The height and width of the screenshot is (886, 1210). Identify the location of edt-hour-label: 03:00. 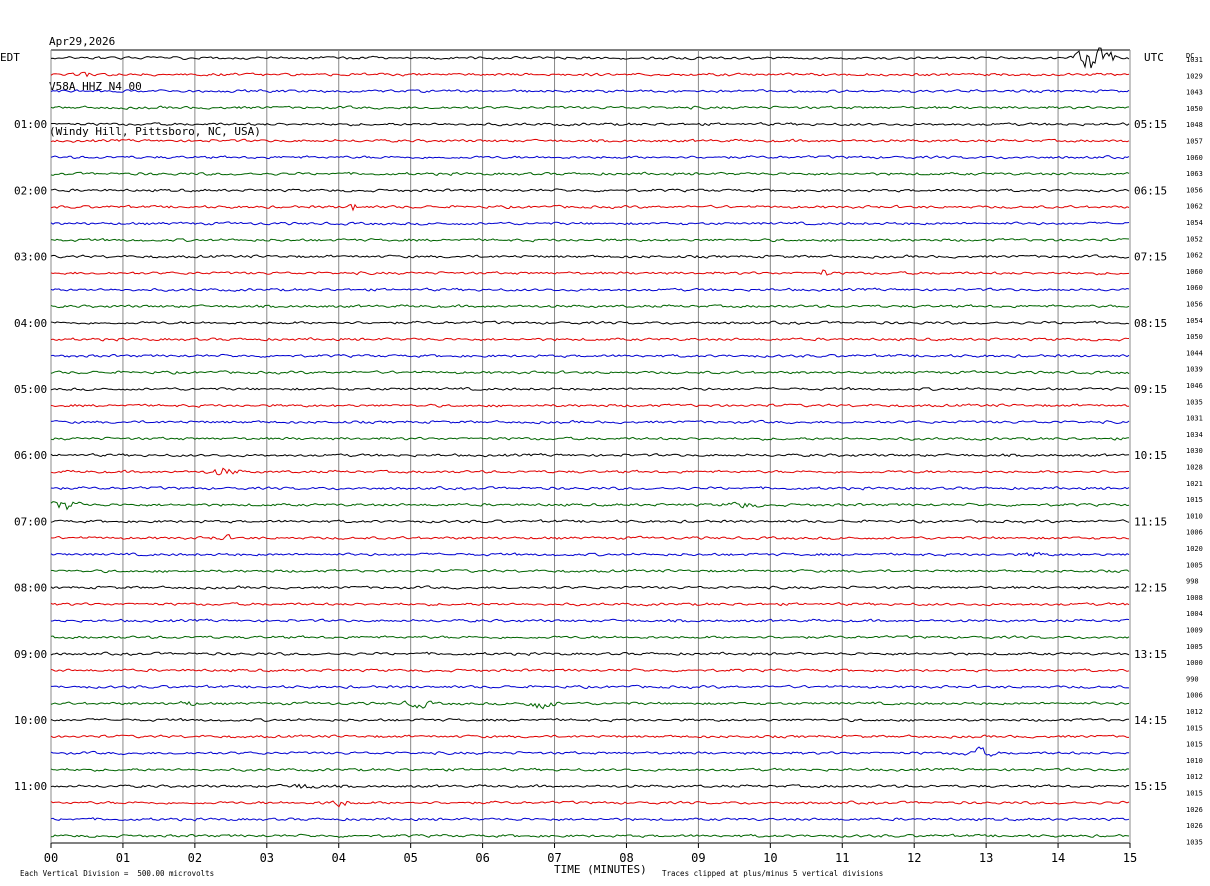
(30, 257).